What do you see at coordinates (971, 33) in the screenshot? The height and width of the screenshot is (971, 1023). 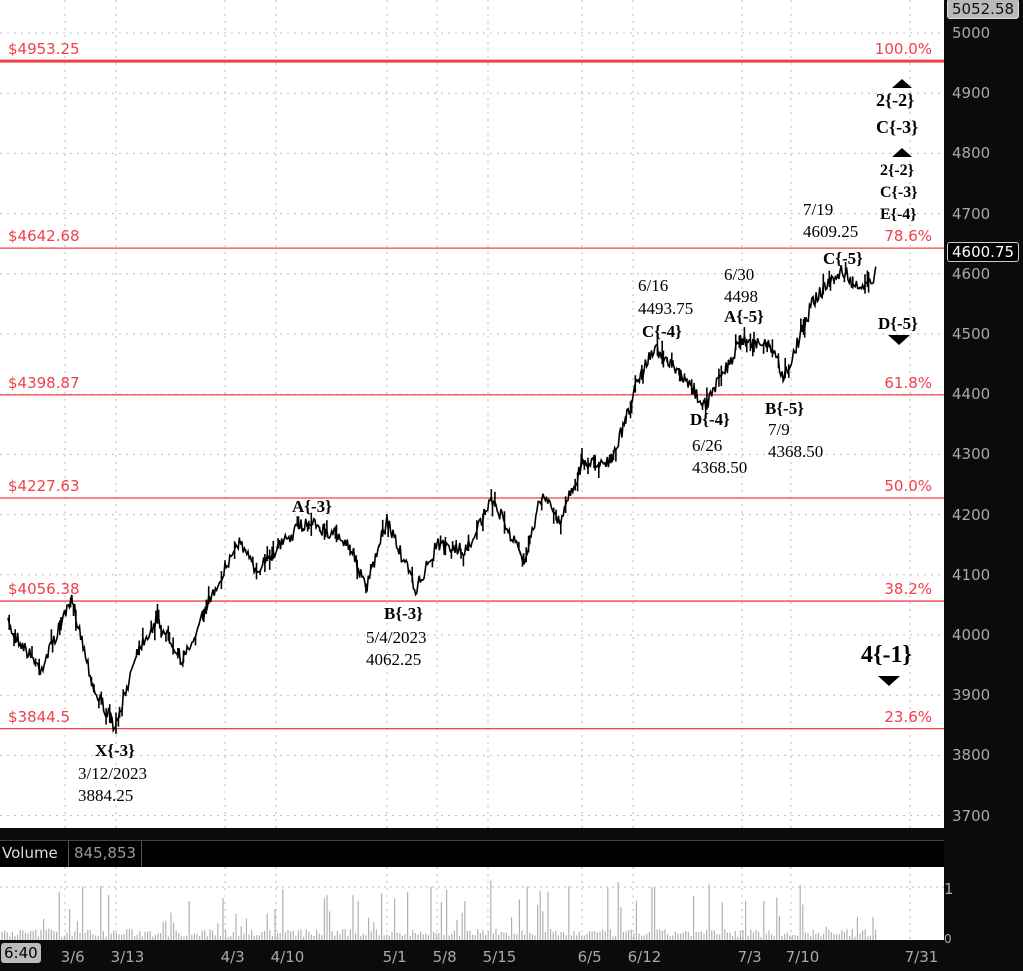 I see `price-tick: 5000` at bounding box center [971, 33].